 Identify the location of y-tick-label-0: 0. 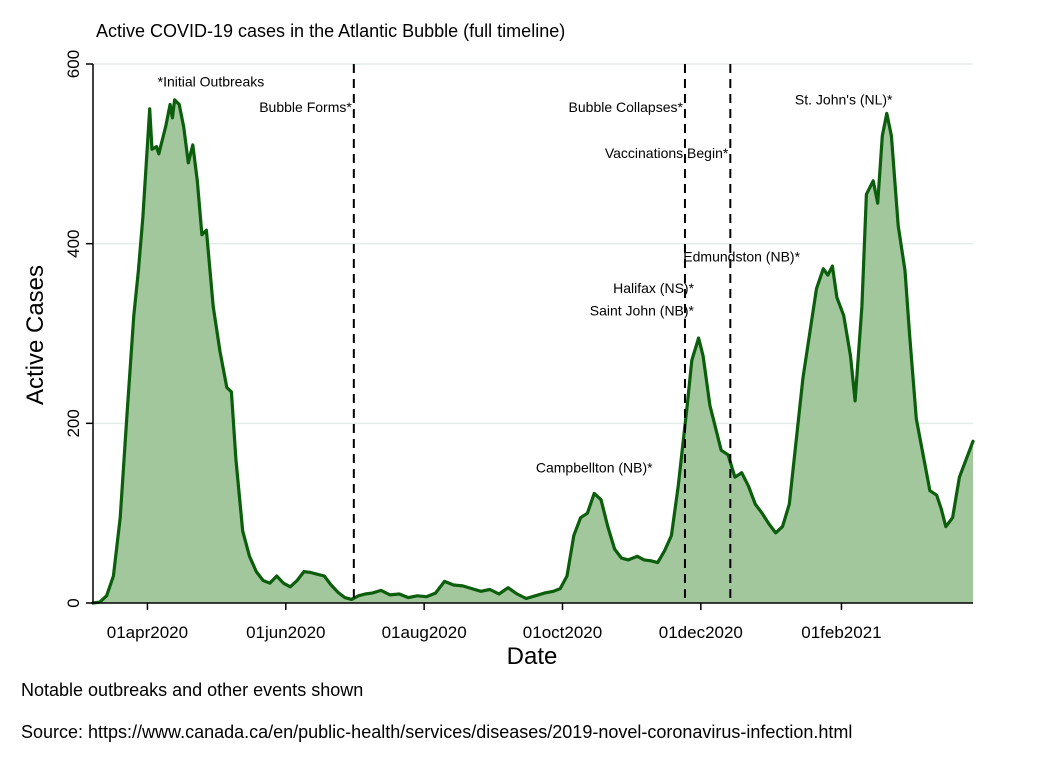
(73, 602).